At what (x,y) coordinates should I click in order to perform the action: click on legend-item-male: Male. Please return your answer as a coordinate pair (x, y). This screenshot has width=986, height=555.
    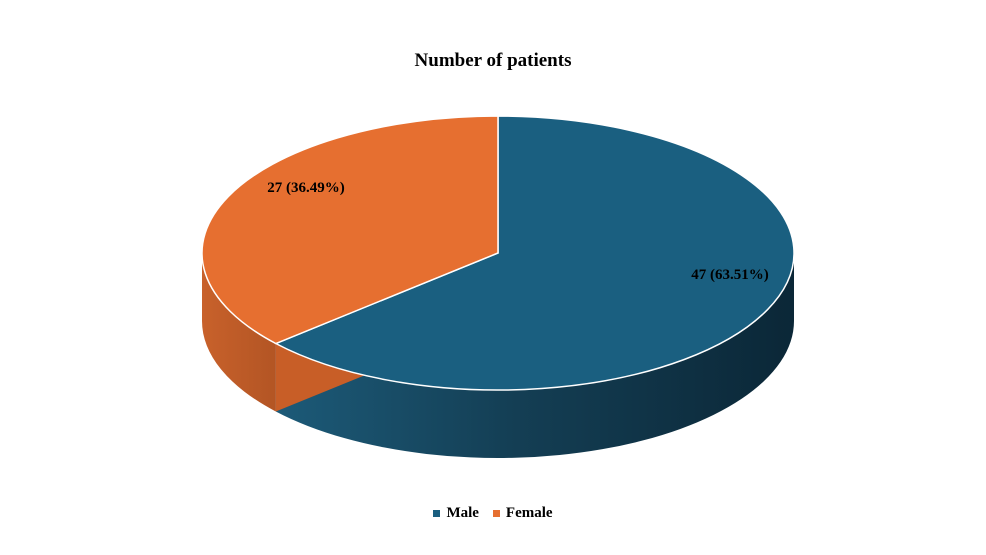
    Looking at the image, I should click on (456, 513).